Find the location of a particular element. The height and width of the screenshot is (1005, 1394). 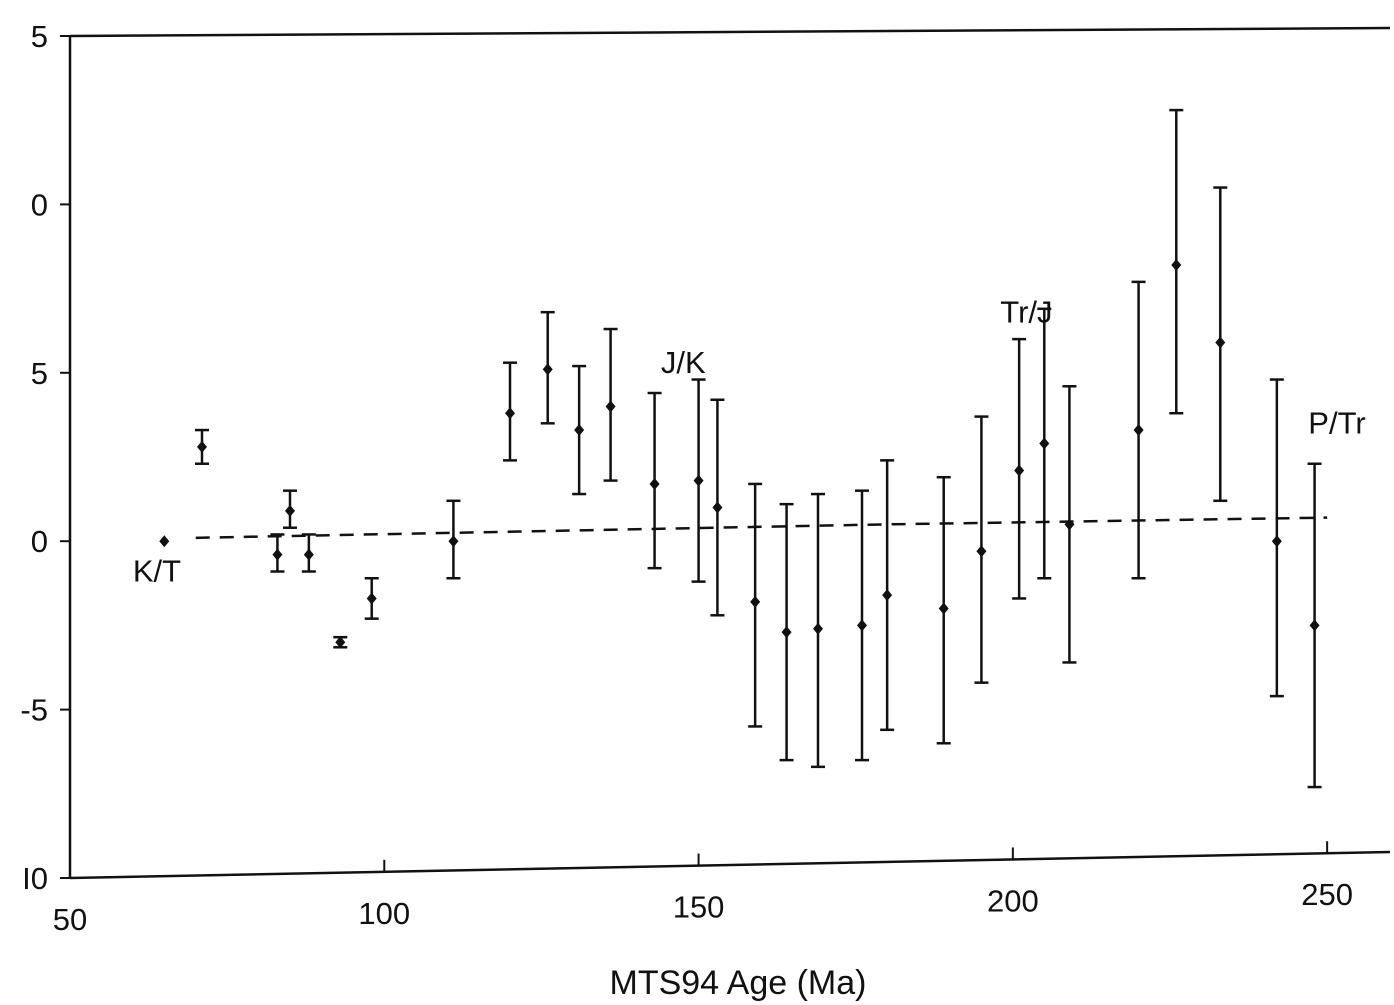

y-tick-label: I0 is located at coordinates (35, 878).